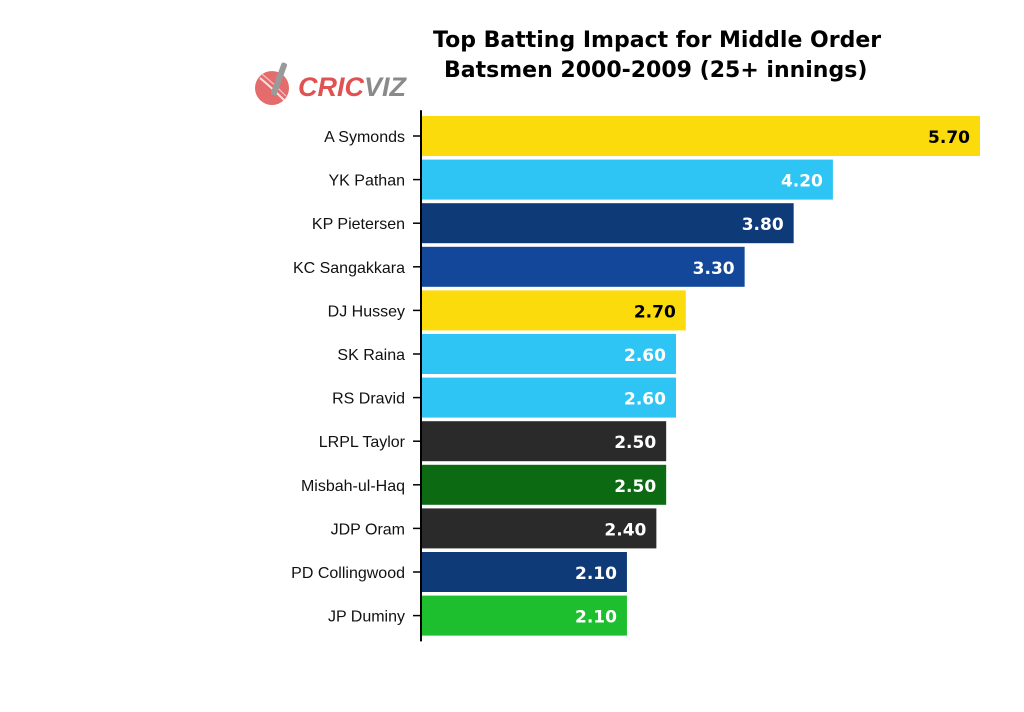 This screenshot has width=1024, height=712. What do you see at coordinates (655, 312) in the screenshot?
I see `data-label: 2.70` at bounding box center [655, 312].